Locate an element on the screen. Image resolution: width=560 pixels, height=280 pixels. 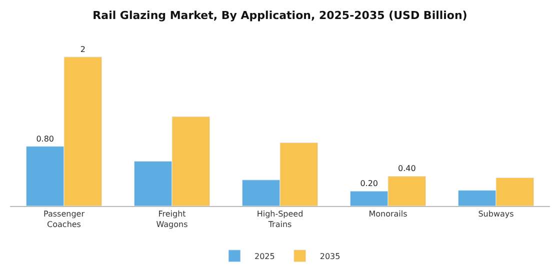
chart-title: Rail Glazing Market, By Application, 2025-2035 (USD Billion) is located at coordinates (280, 15).